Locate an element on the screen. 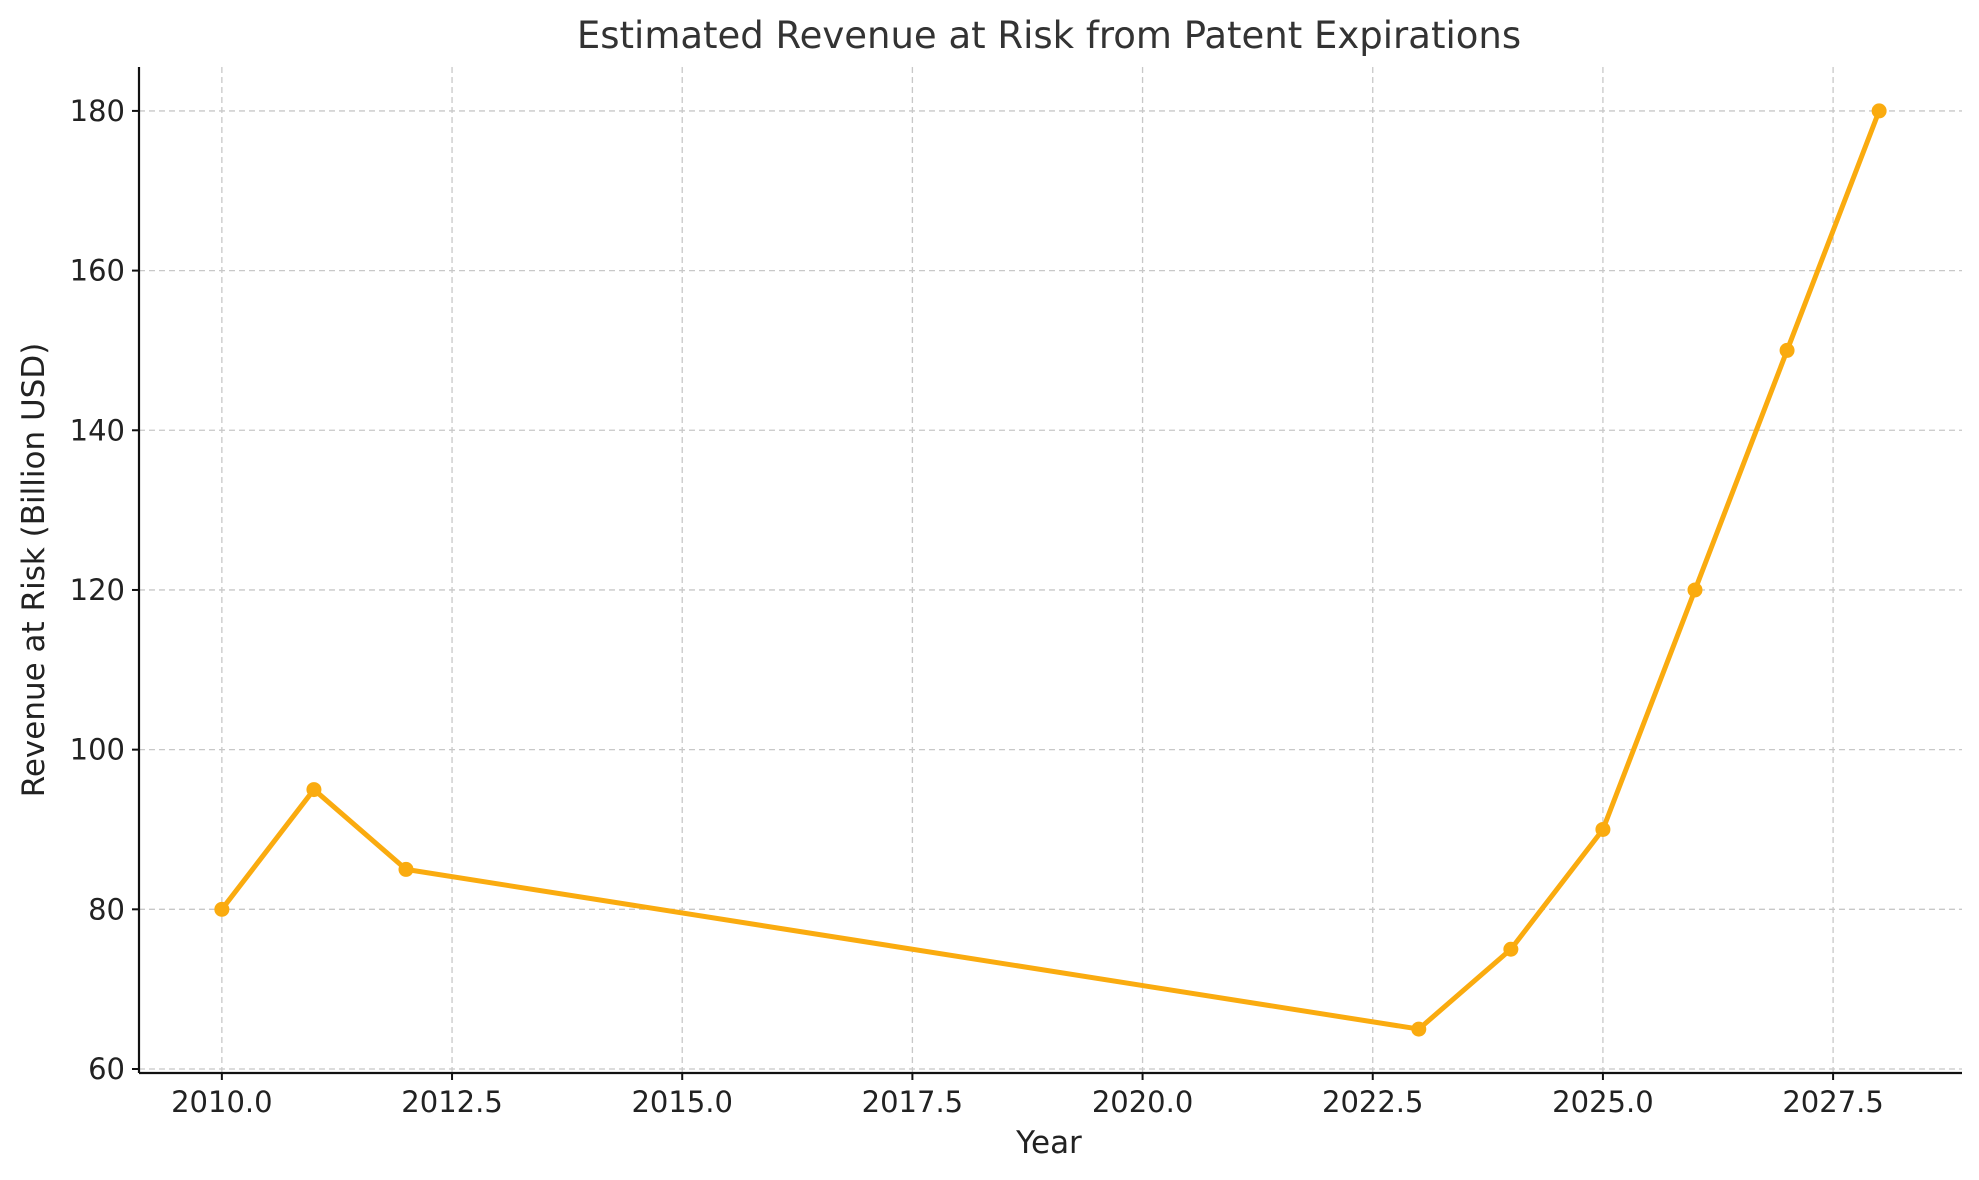 This screenshot has height=1180, width=1979. x-tick-label: 2022.5 is located at coordinates (1372, 1102).